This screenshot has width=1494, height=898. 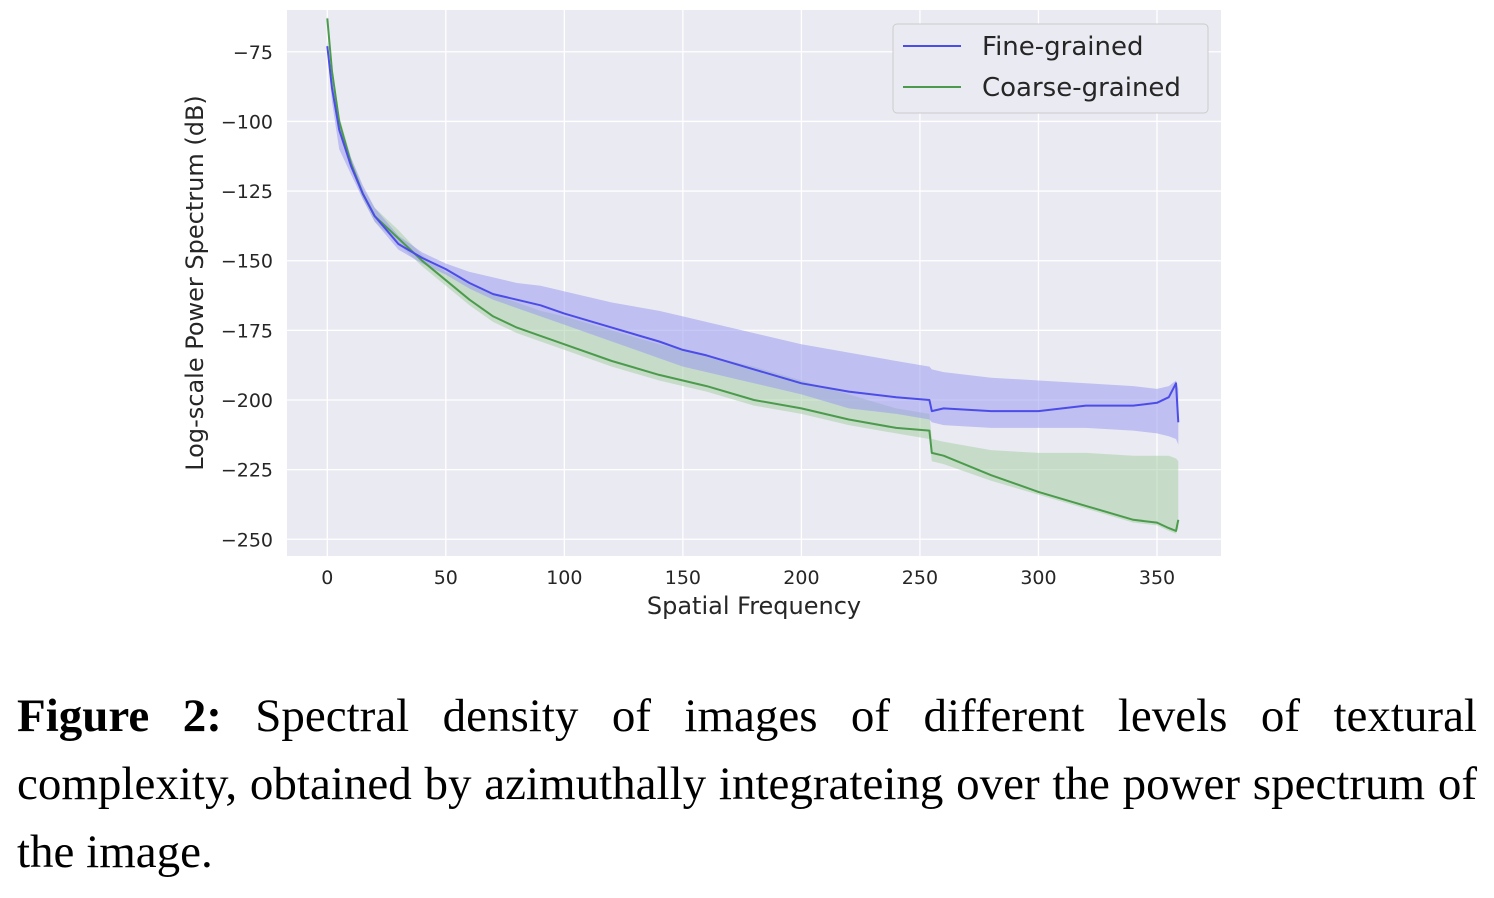 What do you see at coordinates (247, 296) in the screenshot?
I see `y-tick-labels: −250 −225 −200 −175 −150 −125 −100 −75` at bounding box center [247, 296].